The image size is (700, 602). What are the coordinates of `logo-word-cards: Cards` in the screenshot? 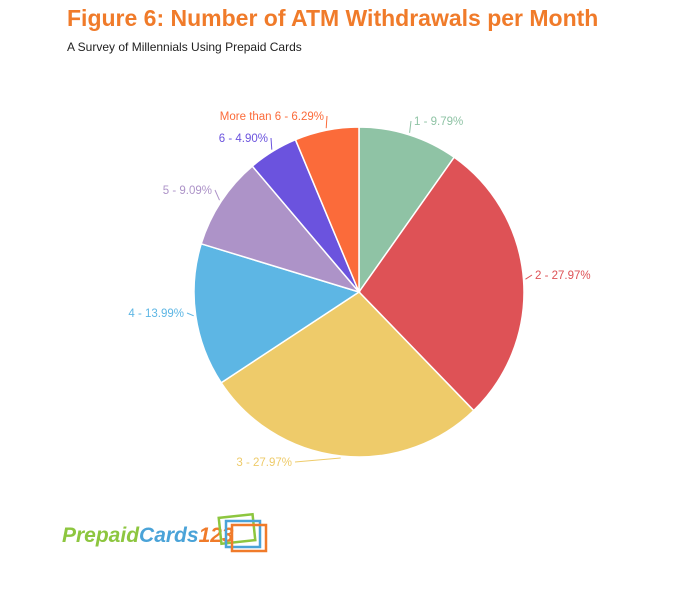 It's located at (169, 535).